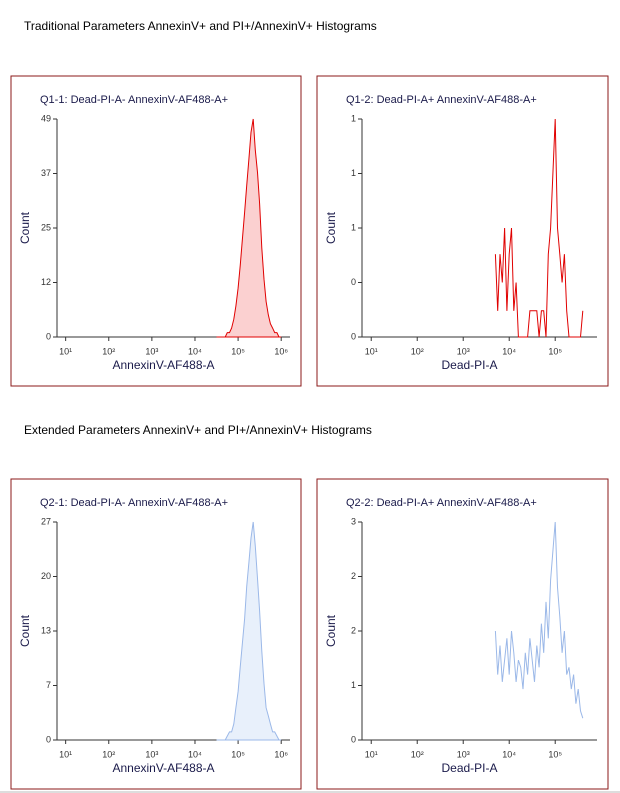  Describe the element at coordinates (46, 282) in the screenshot. I see `y-tick-label: 12` at that location.